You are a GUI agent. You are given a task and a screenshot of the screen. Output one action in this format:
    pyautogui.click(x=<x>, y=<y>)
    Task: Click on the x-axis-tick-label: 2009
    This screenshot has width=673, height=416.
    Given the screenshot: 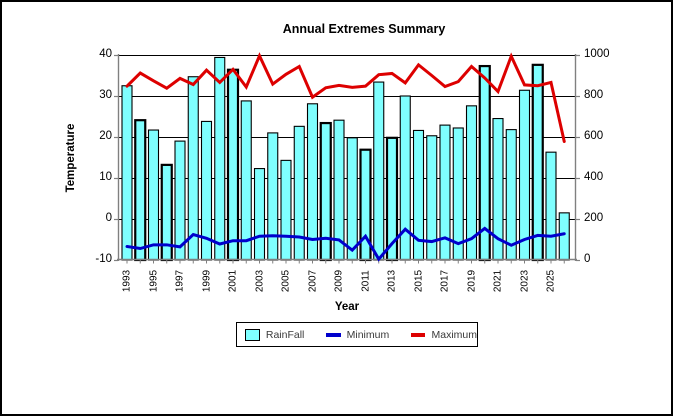 What is the action you would take?
    pyautogui.click(x=339, y=281)
    